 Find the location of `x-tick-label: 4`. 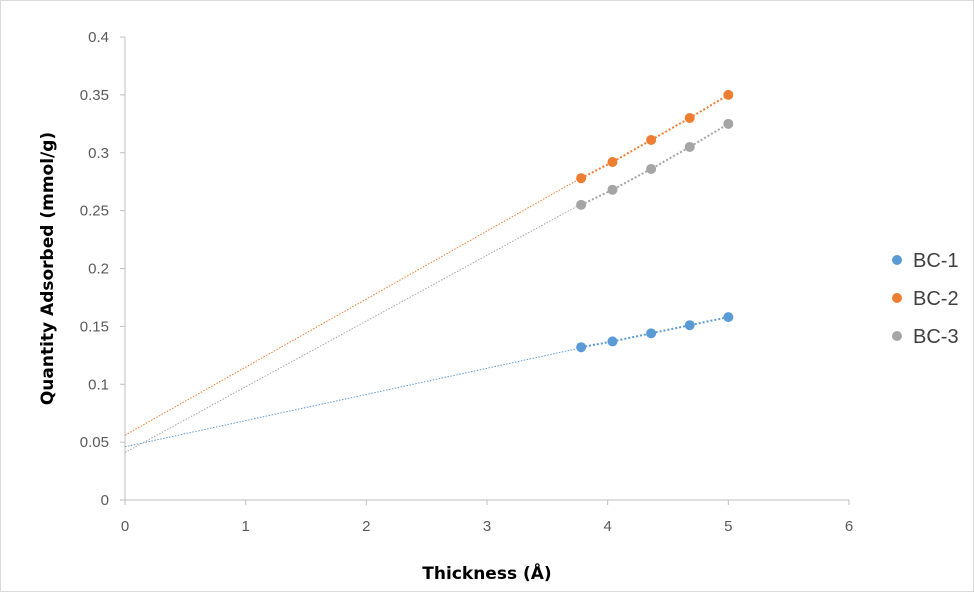

x-tick-label: 4 is located at coordinates (607, 526).